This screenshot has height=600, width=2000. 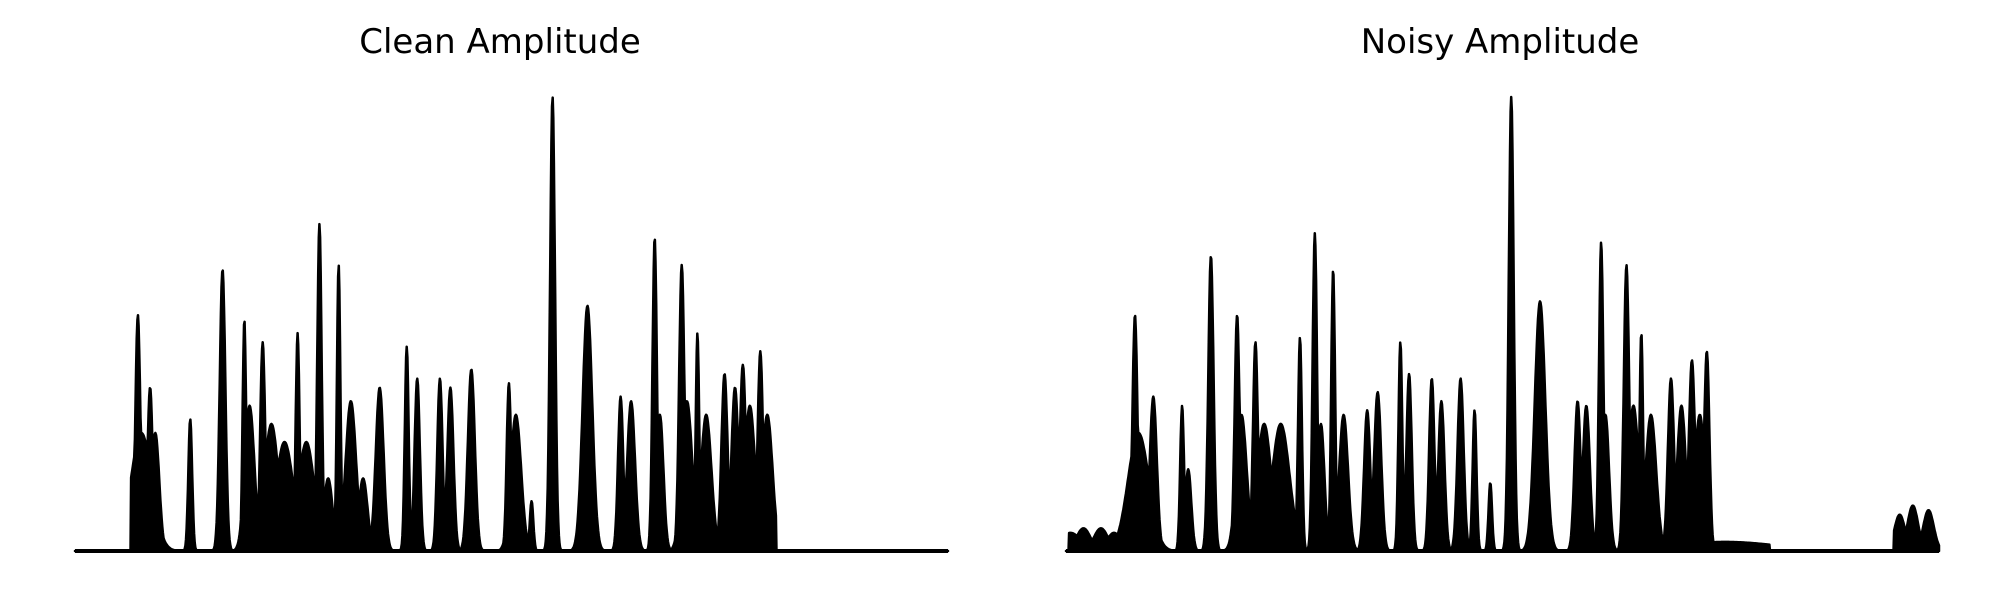 What do you see at coordinates (500, 42) in the screenshot?
I see `clean-amplitude-title: Clean Amplitude` at bounding box center [500, 42].